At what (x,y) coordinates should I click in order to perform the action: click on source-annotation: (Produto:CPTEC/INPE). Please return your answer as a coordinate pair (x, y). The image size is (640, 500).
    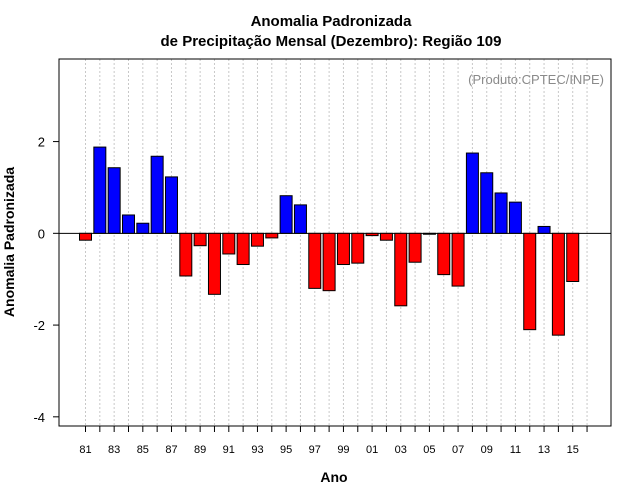
    Looking at the image, I should click on (536, 79).